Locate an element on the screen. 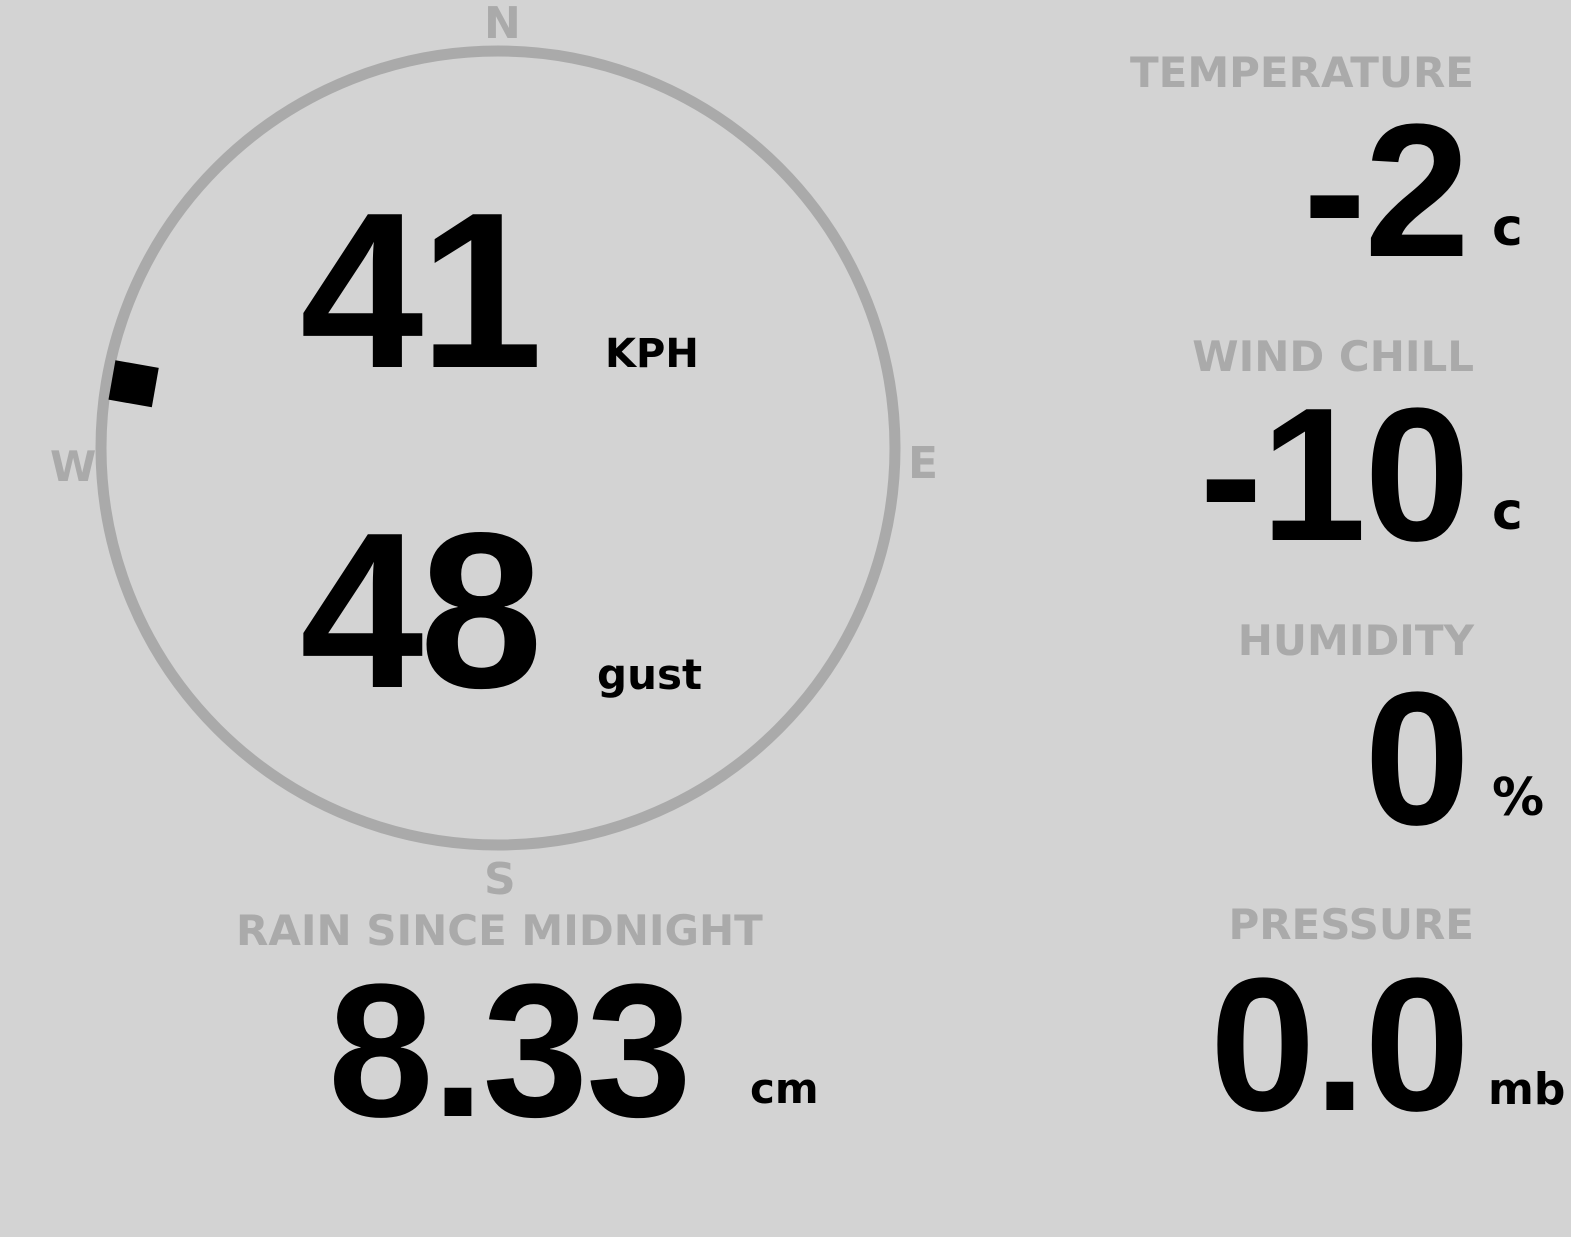 Image resolution: width=1571 pixels, height=1237 pixels. wind-speed-unit: KPH is located at coordinates (652, 354).